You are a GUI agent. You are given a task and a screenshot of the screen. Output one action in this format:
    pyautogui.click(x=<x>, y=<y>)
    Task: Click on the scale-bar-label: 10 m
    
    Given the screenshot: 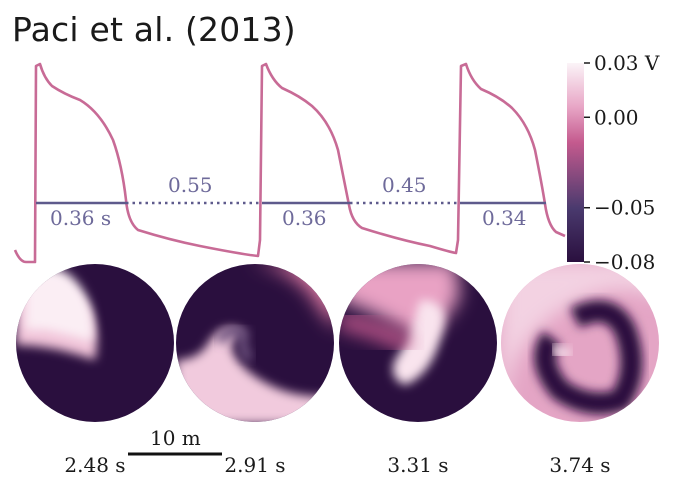 What is the action you would take?
    pyautogui.click(x=175, y=438)
    